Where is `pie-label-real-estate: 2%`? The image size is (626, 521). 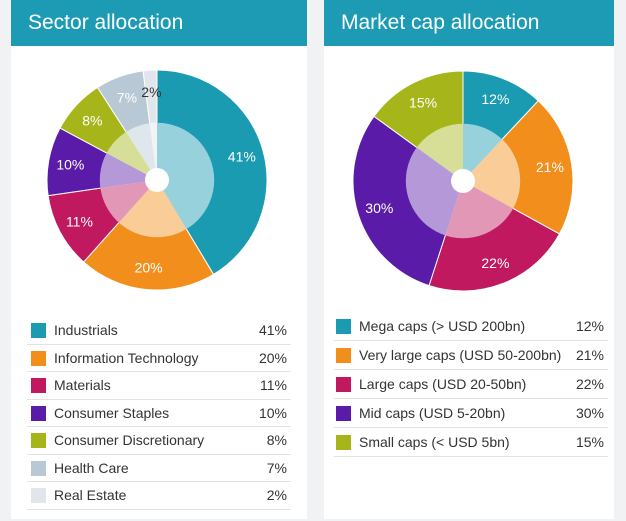
pie-label-real-estate: 2% is located at coordinates (151, 92).